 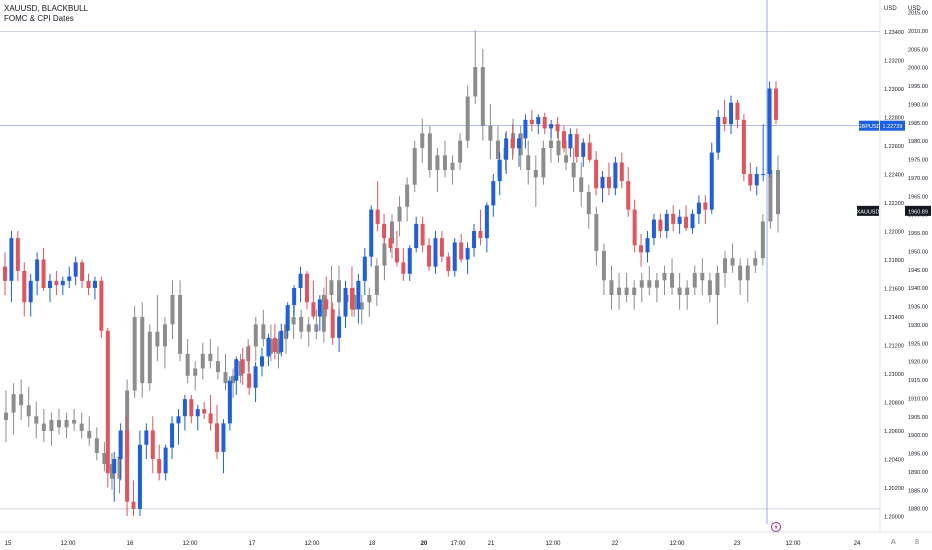 I want to click on gbpusd-label-badge, so click(x=869, y=125).